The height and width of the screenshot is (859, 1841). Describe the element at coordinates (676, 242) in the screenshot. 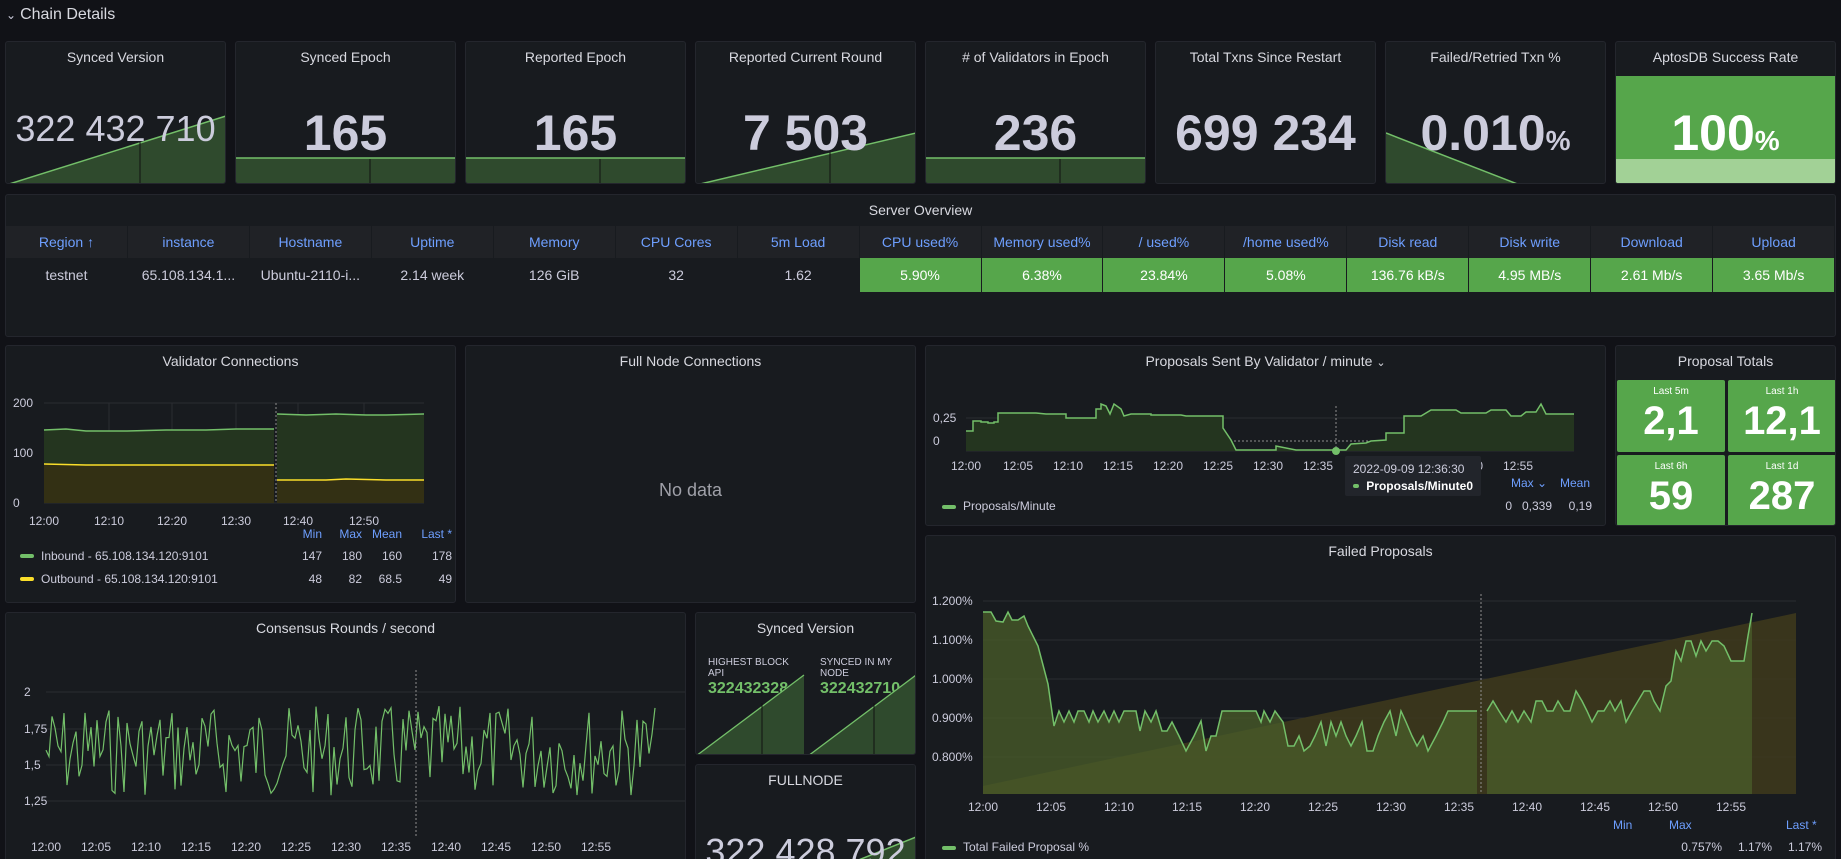

I see `column-header: CPU Cores` at that location.